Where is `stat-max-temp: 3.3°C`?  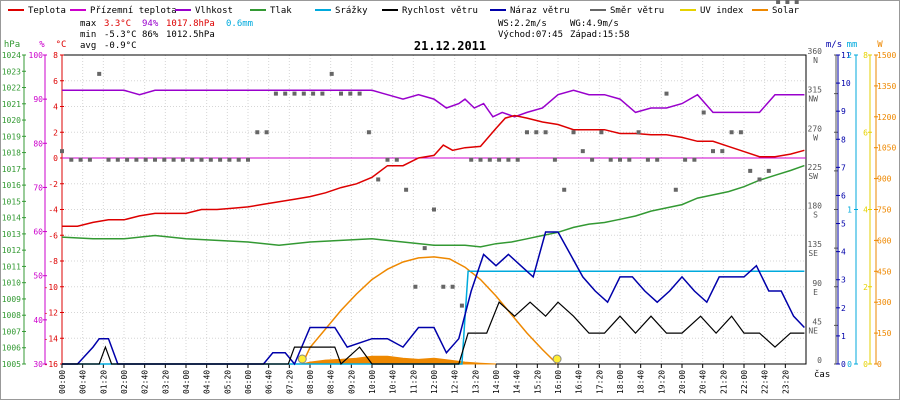 stat-max-temp: 3.3°C is located at coordinates (117, 24).